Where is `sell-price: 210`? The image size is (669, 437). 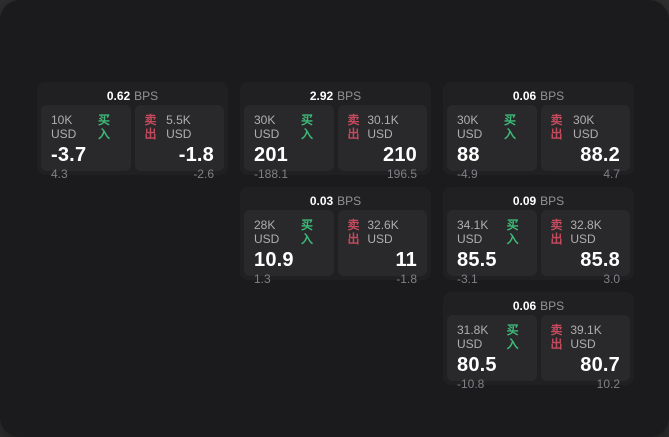
sell-price: 210 is located at coordinates (400, 155).